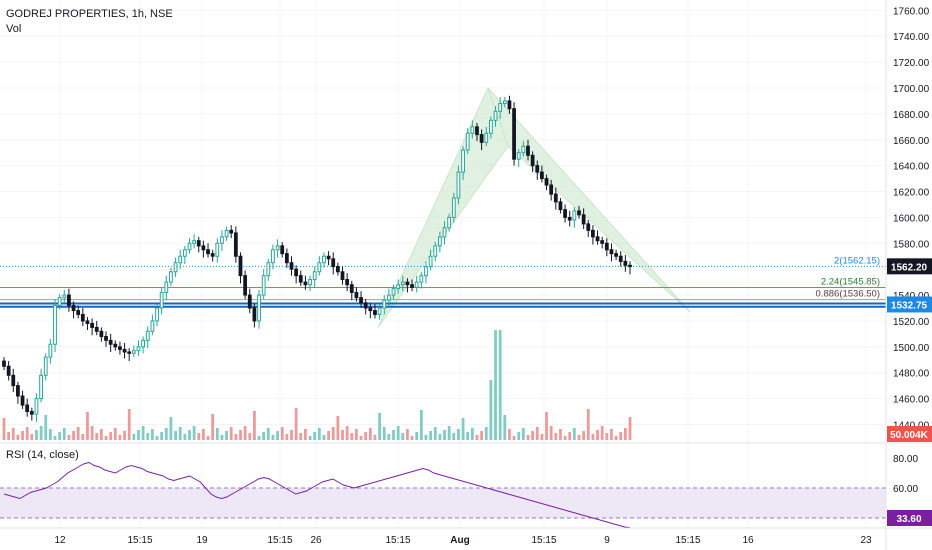  What do you see at coordinates (857, 260) in the screenshot?
I see `level-label: 2(1562.15)` at bounding box center [857, 260].